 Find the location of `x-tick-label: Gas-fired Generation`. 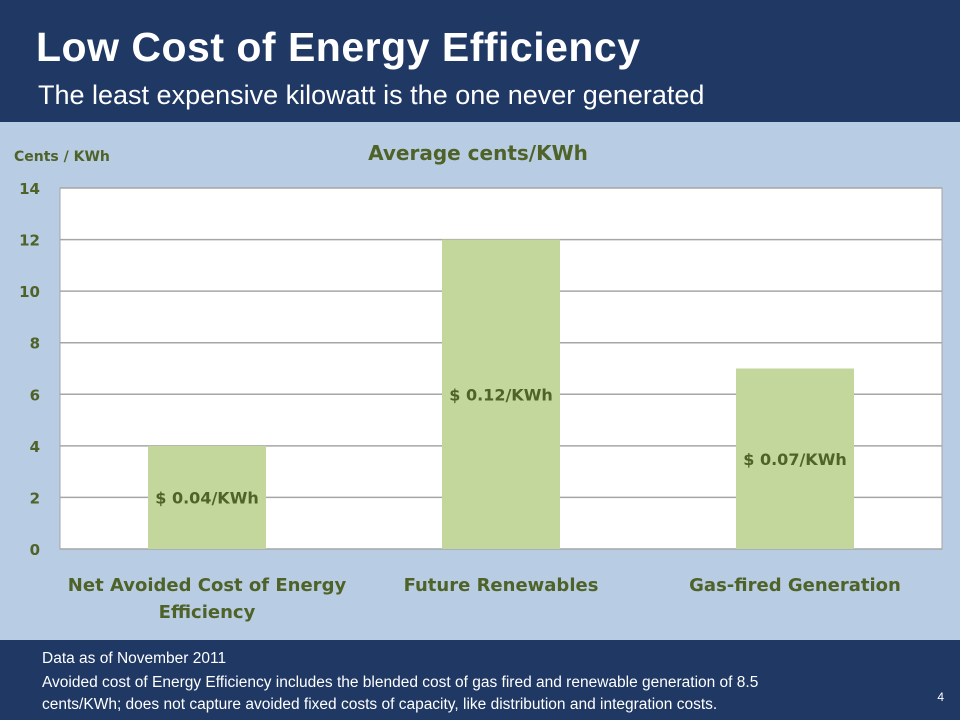

x-tick-label: Gas-fired Generation is located at coordinates (795, 585).